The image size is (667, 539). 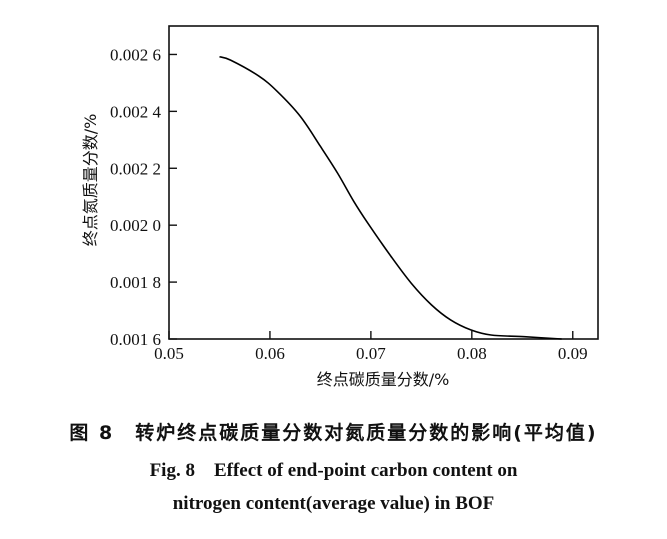 I want to click on figure-caption-english-line2: nitrogen content(average value) in BOF, so click(x=333, y=503).